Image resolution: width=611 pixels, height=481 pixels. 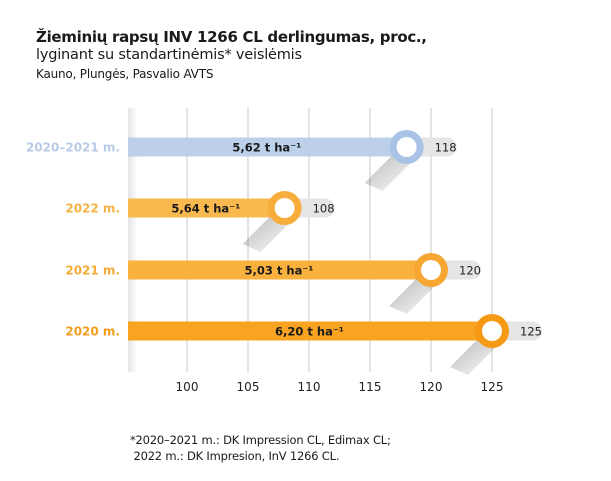 I want to click on yield-label: 5,62 t ha⁻¹, so click(x=266, y=148).